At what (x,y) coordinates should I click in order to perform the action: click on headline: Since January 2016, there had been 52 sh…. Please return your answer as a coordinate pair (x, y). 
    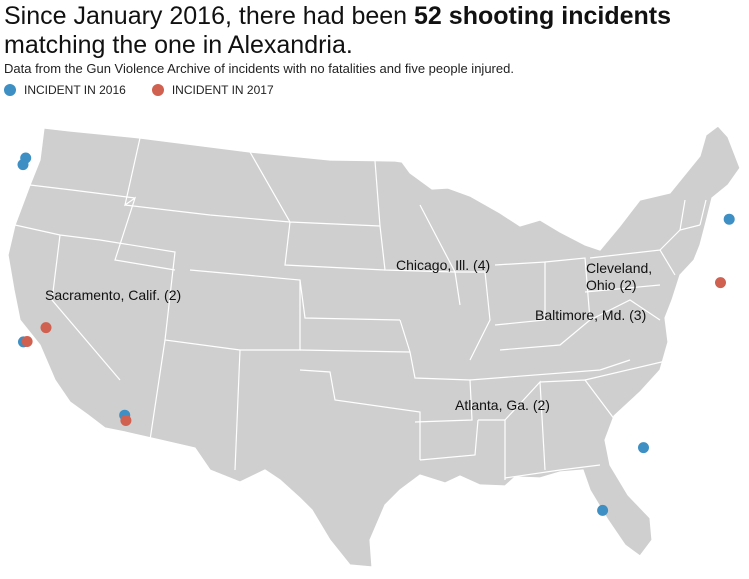
    Looking at the image, I should click on (374, 31).